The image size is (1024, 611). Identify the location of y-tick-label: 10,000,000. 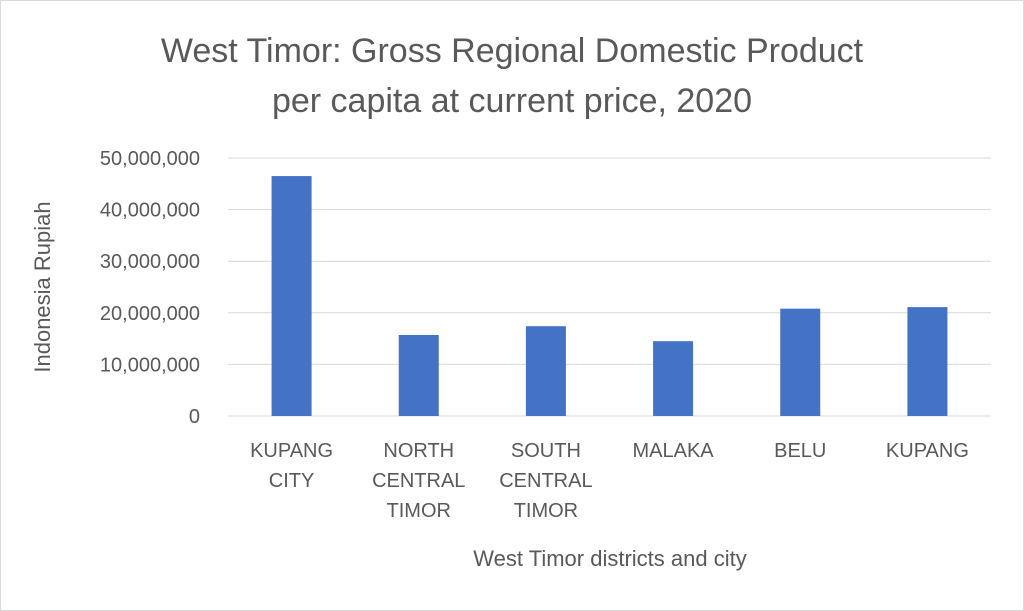
(150, 365).